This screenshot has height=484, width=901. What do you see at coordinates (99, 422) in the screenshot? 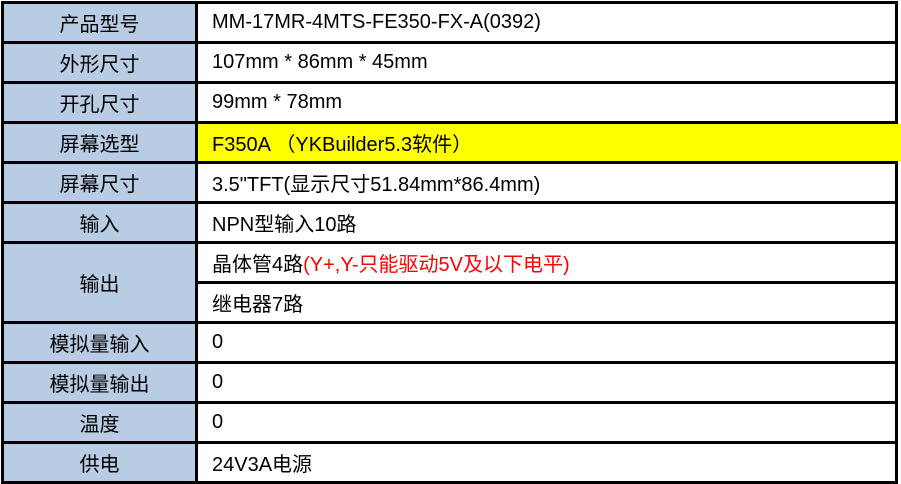
I see `row-label-temperature: 温度` at bounding box center [99, 422].